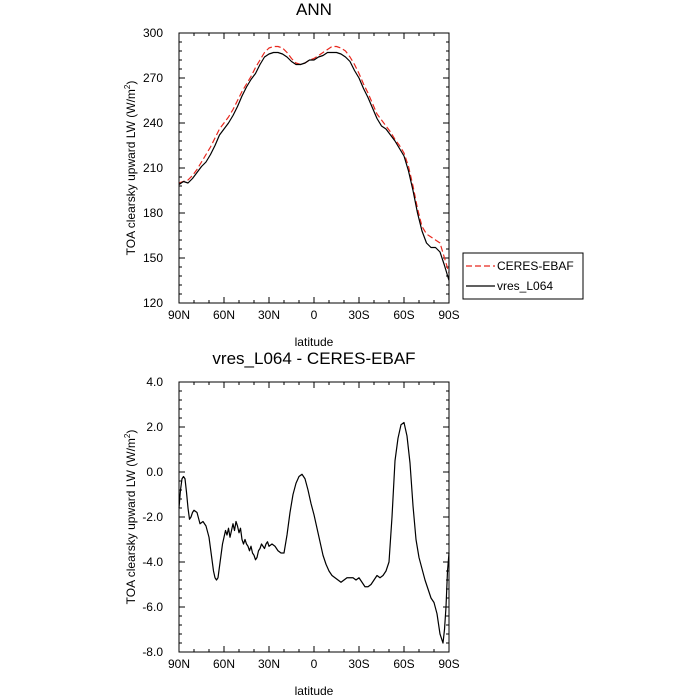 The image size is (700, 700). What do you see at coordinates (153, 78) in the screenshot?
I see `y-tick-label: 270` at bounding box center [153, 78].